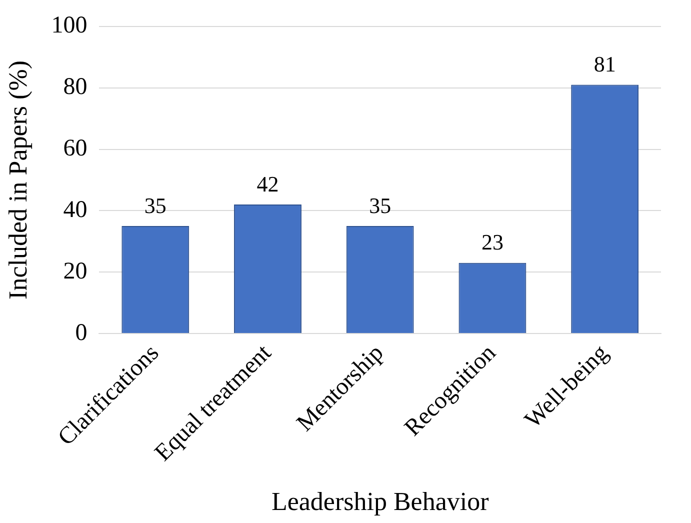 This screenshot has width=691, height=523. Describe the element at coordinates (267, 183) in the screenshot. I see `data-label: 42` at that location.